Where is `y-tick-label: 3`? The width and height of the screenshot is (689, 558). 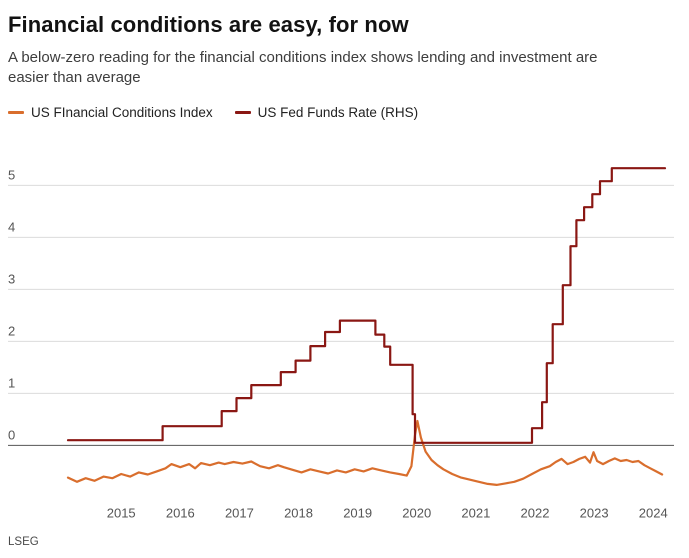
y-tick-label: 3 is located at coordinates (11, 278).